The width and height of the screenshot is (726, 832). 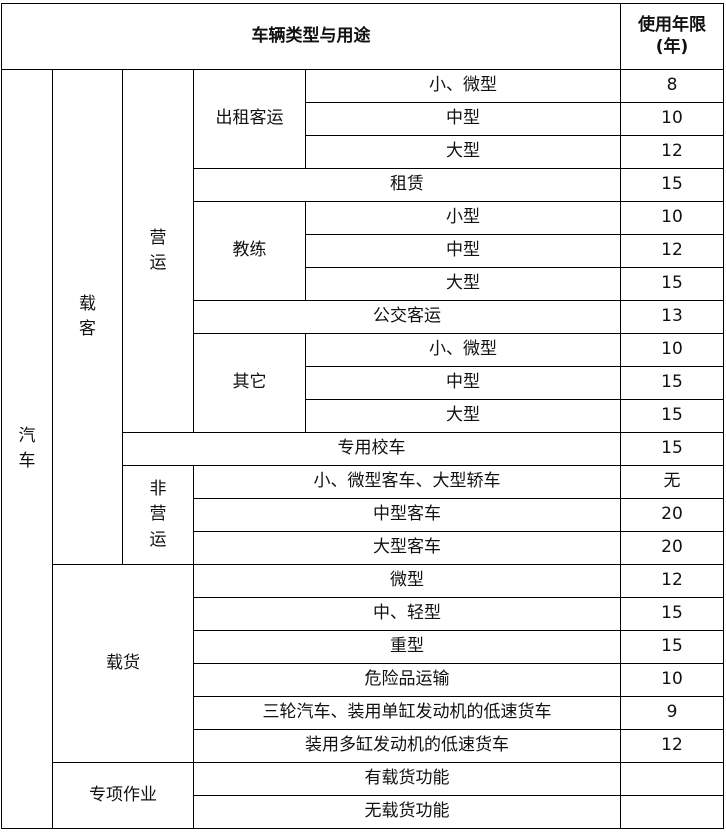 What do you see at coordinates (407, 581) in the screenshot?
I see `item-cell: 微型` at bounding box center [407, 581].